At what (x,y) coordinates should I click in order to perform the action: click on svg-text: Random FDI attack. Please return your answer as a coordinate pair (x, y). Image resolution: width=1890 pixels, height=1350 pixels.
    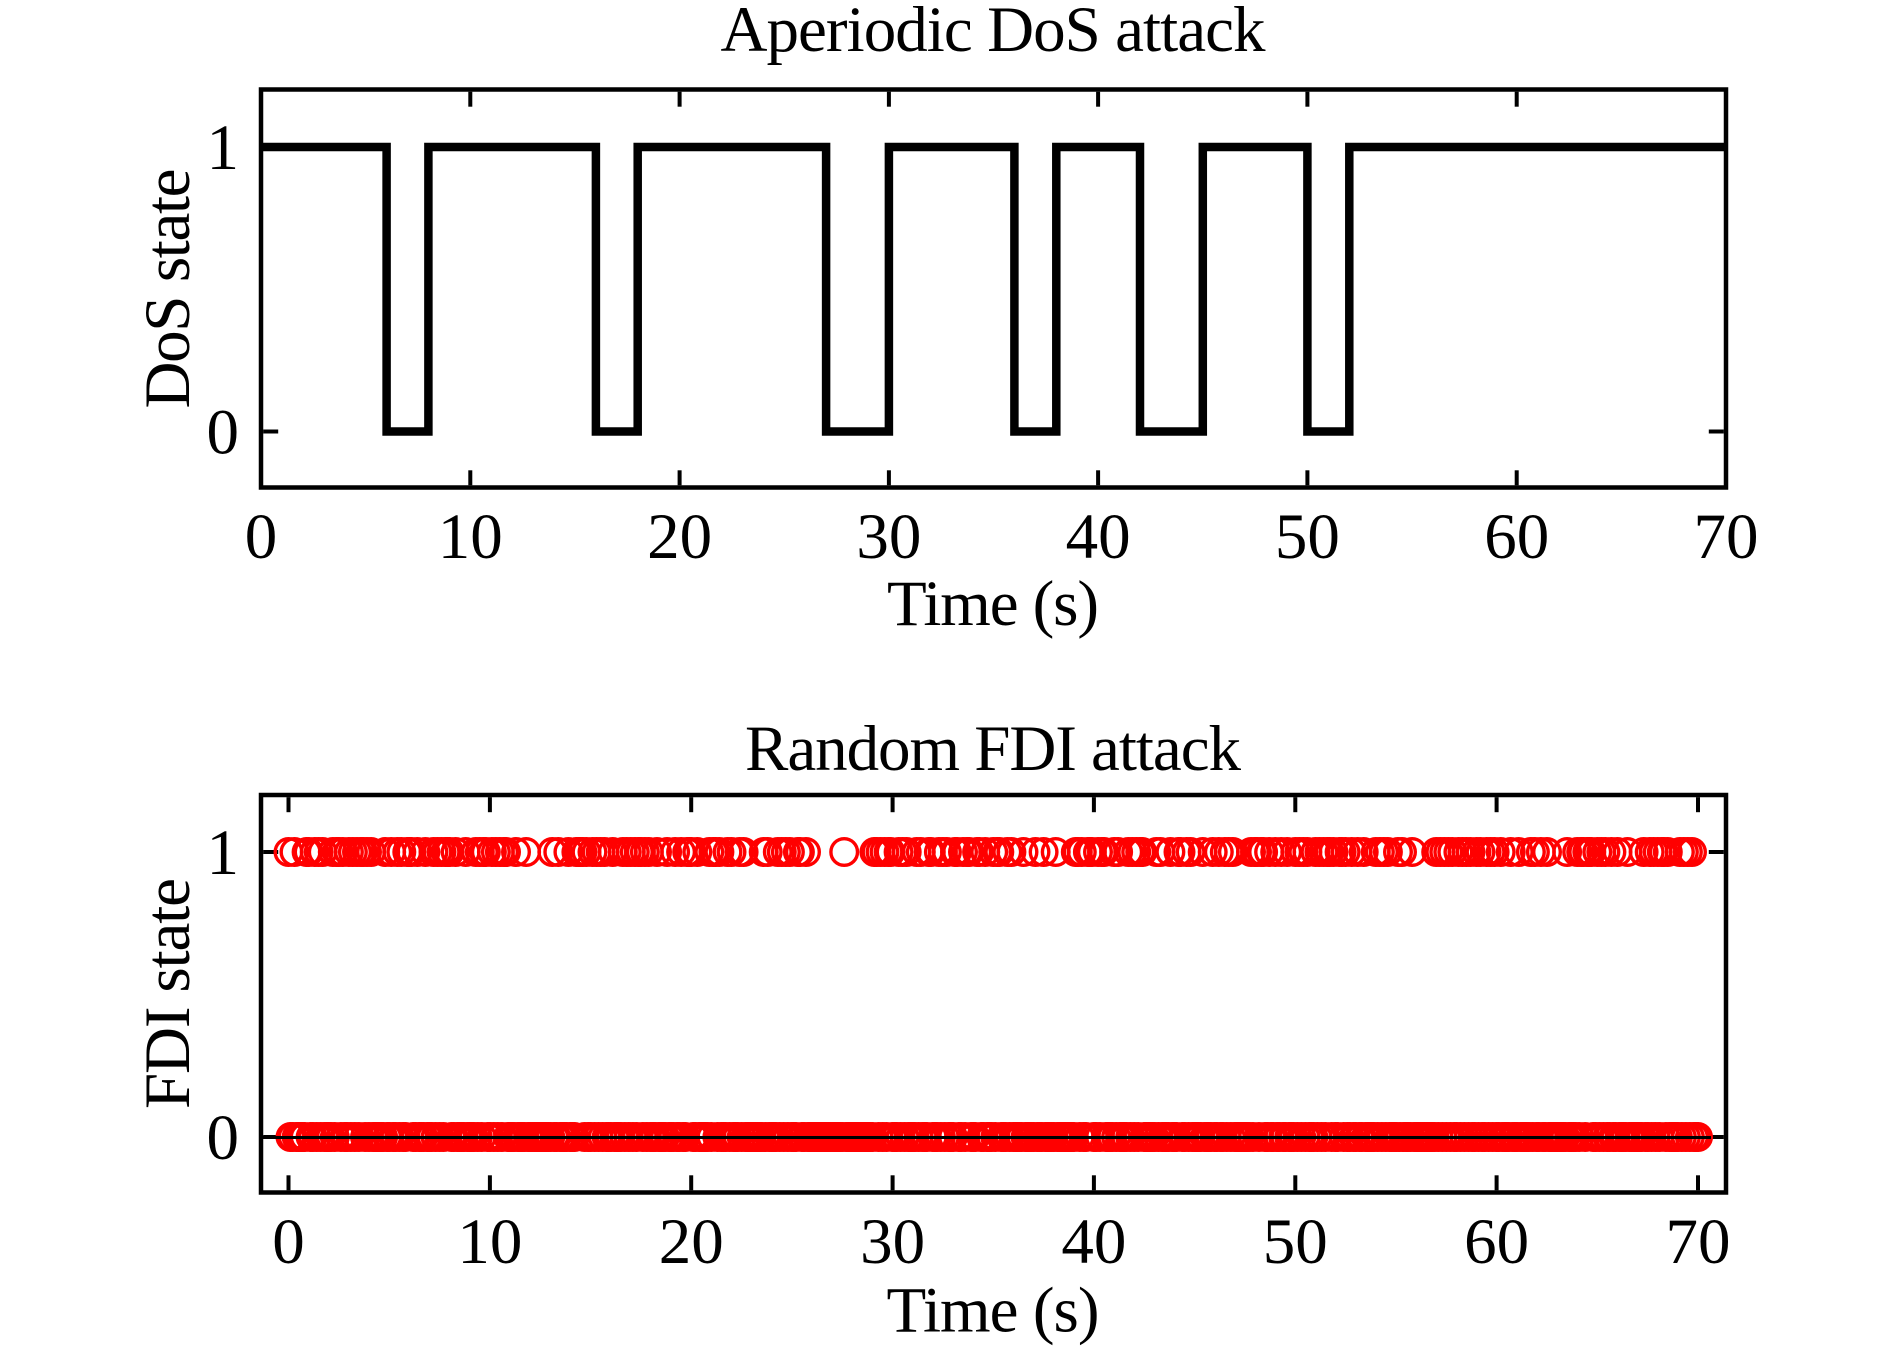
    Looking at the image, I should click on (993, 749).